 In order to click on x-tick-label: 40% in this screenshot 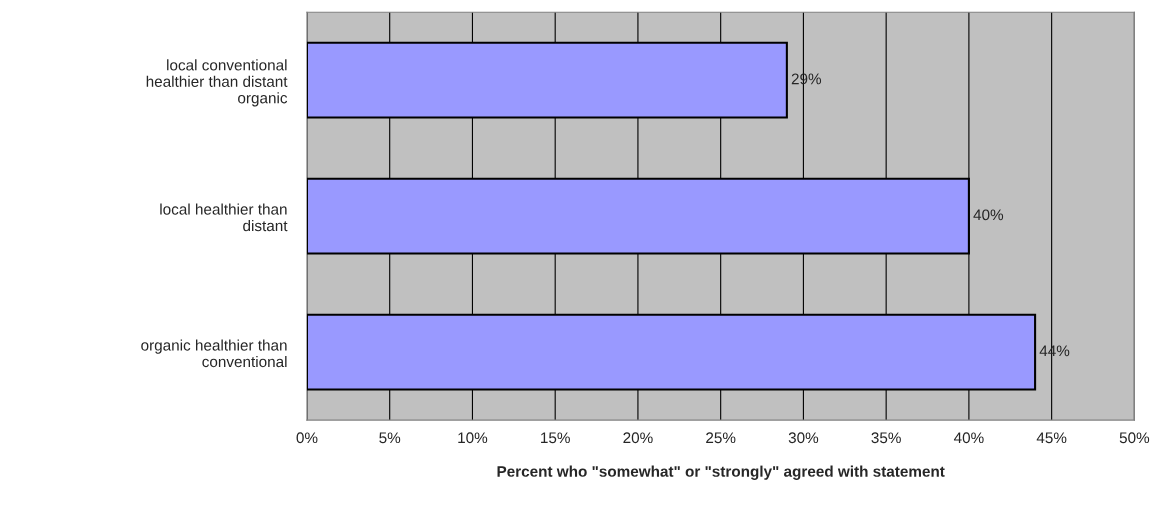, I will do `click(968, 438)`.